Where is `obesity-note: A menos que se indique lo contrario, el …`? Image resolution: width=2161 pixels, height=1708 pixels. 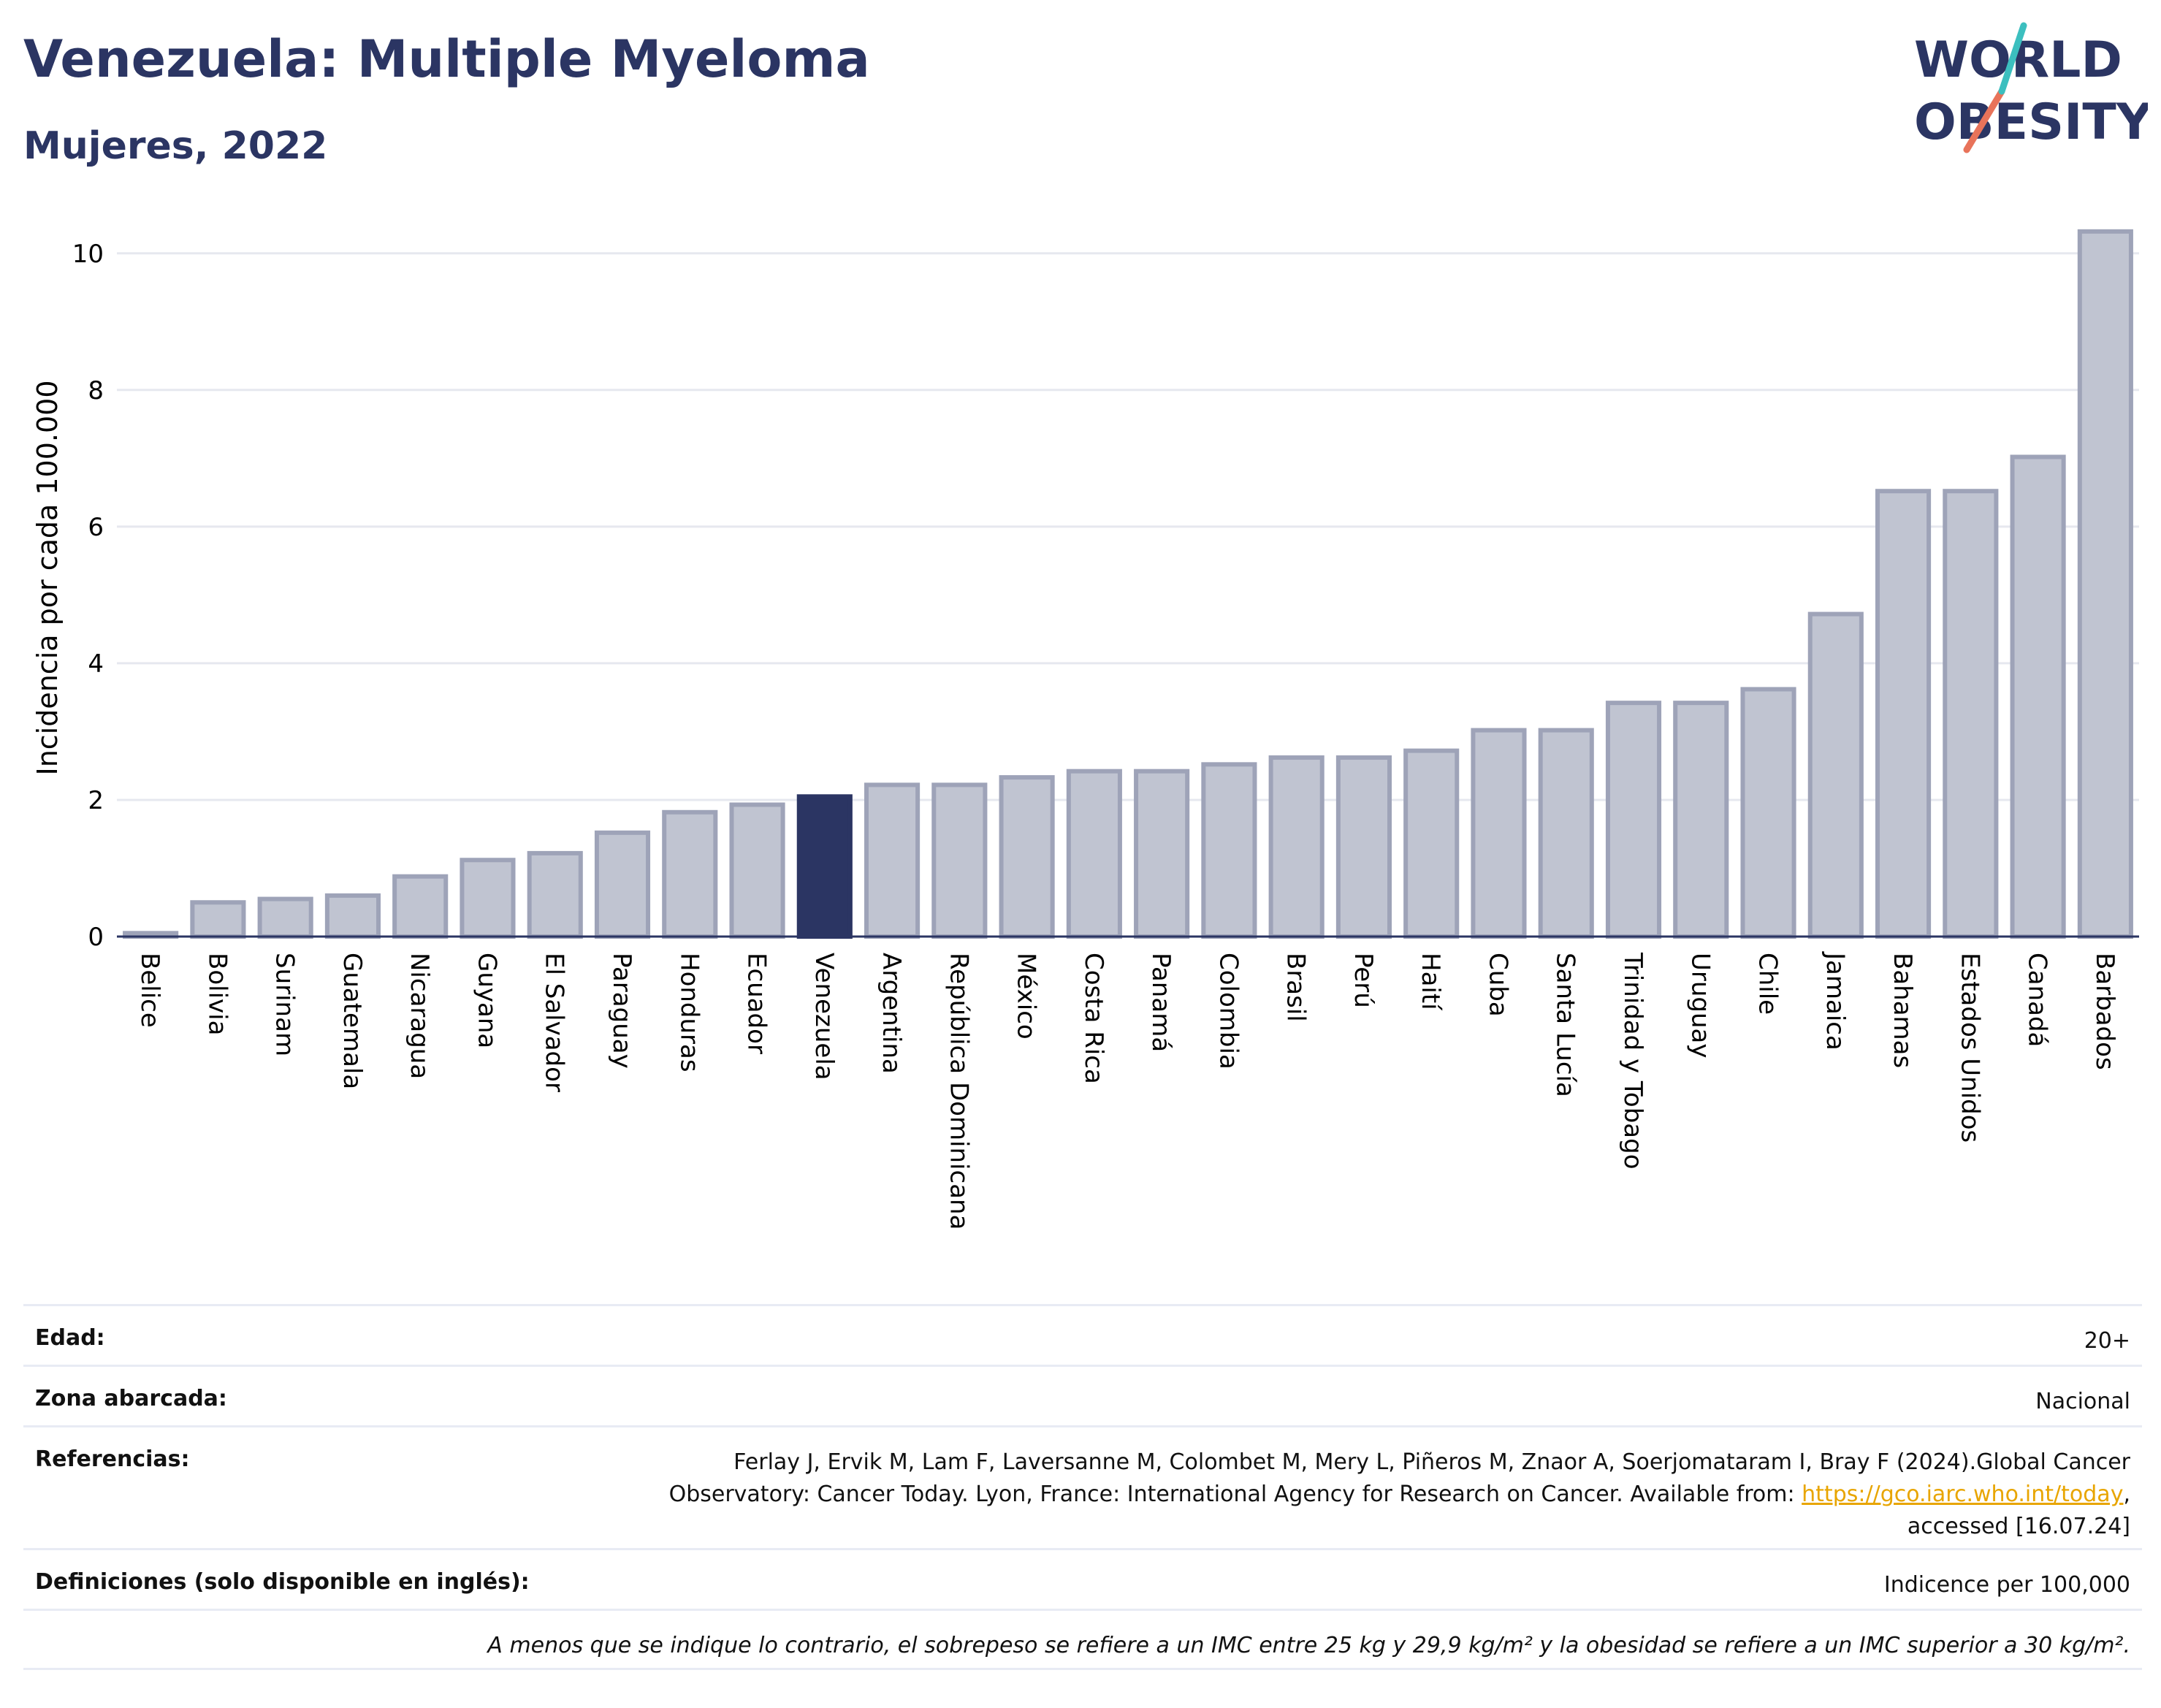
obesity-note: A menos que se indique lo contrario, el … is located at coordinates (1308, 1645).